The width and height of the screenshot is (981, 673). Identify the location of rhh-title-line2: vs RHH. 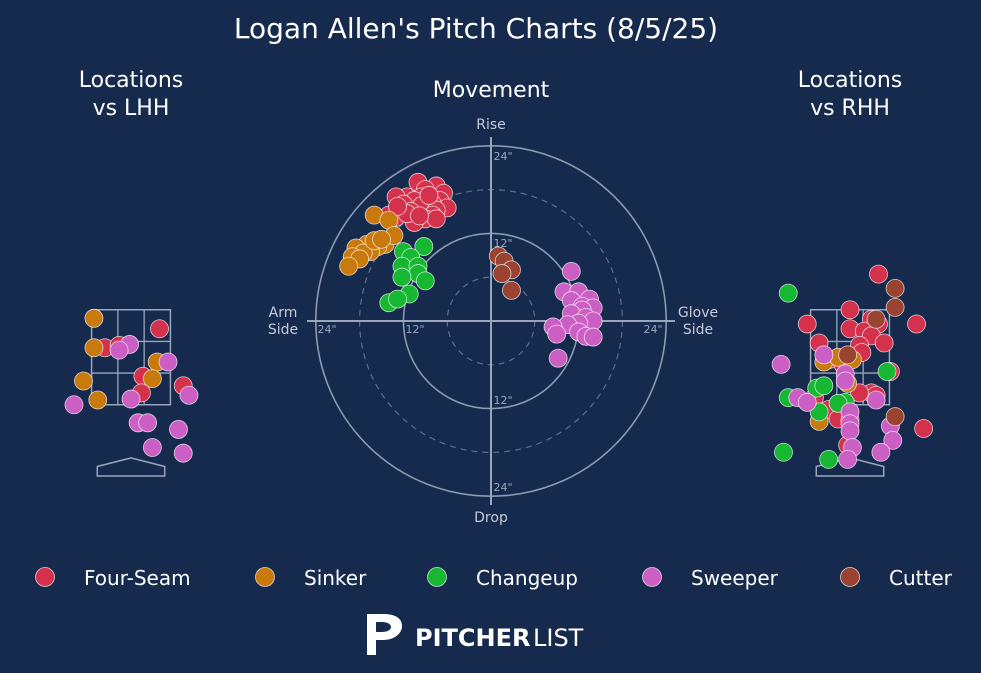
(850, 108).